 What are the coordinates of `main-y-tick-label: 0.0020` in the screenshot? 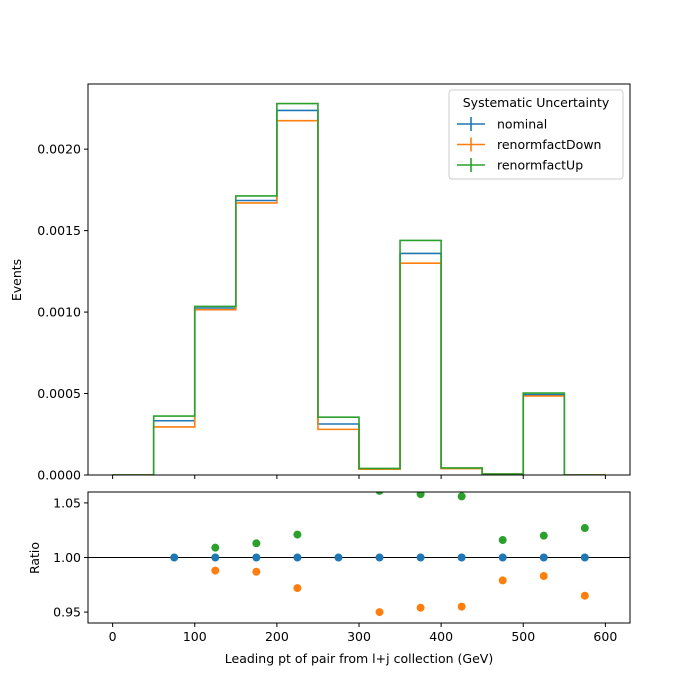 It's located at (59, 149).